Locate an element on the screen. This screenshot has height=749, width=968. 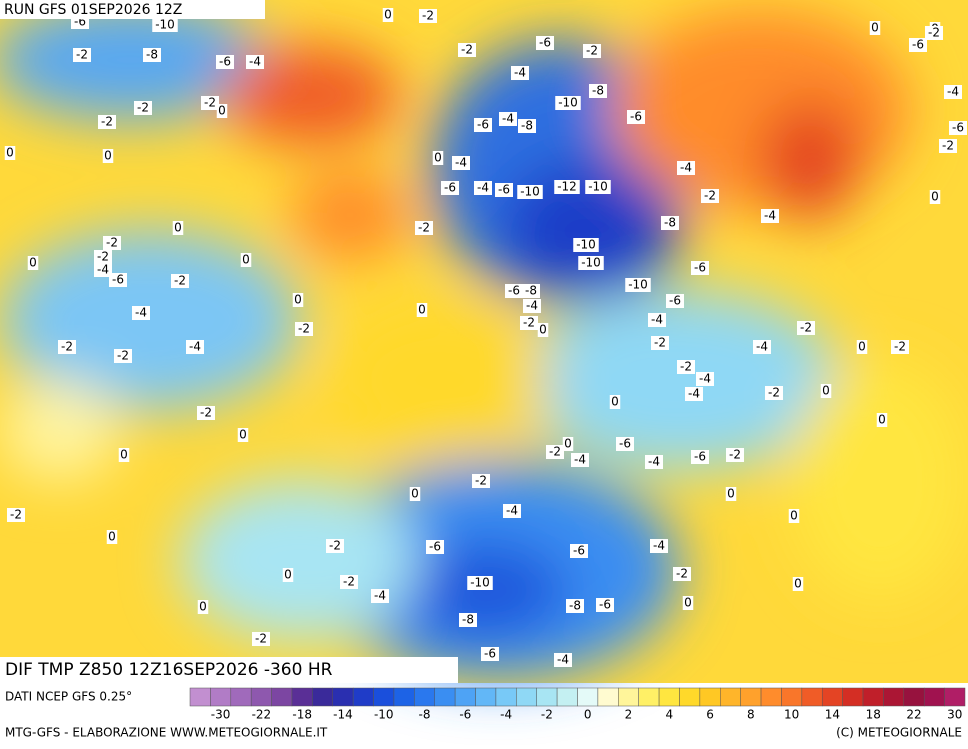
color-bar-tick-label: -6 is located at coordinates (465, 715).